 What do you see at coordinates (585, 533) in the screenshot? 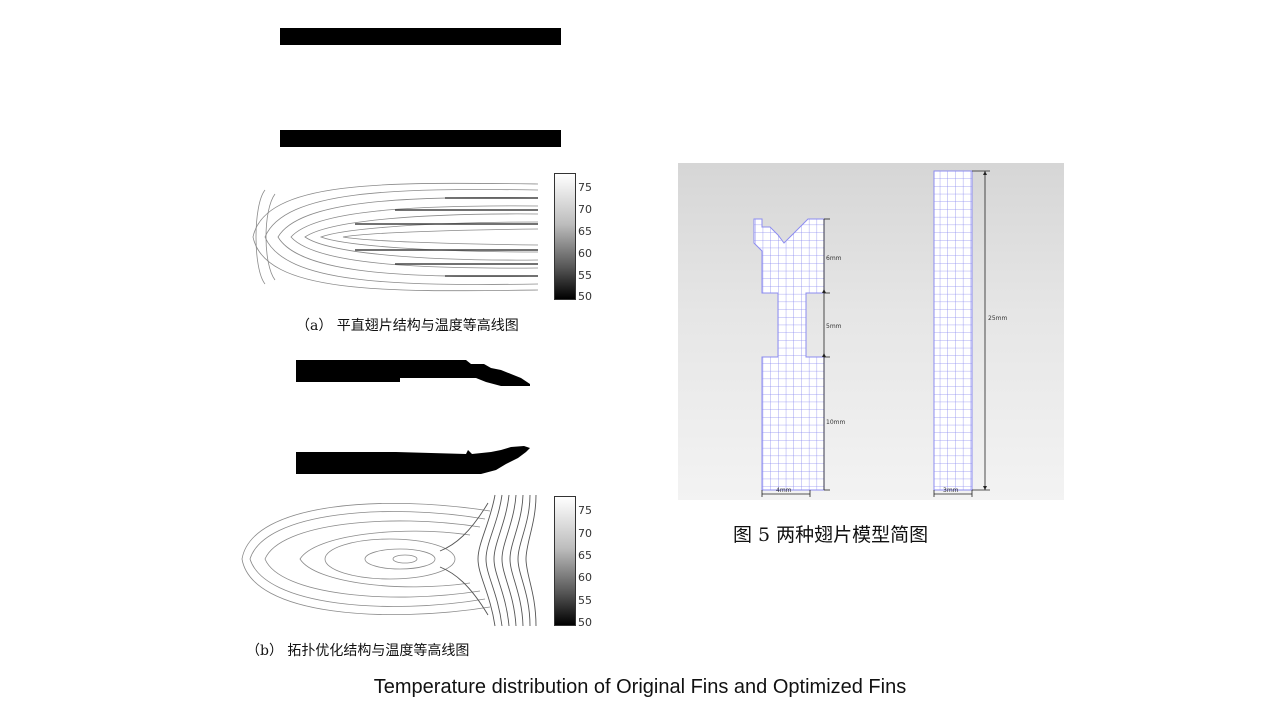
I see `panel-b-colorbar-tick: 70` at bounding box center [585, 533].